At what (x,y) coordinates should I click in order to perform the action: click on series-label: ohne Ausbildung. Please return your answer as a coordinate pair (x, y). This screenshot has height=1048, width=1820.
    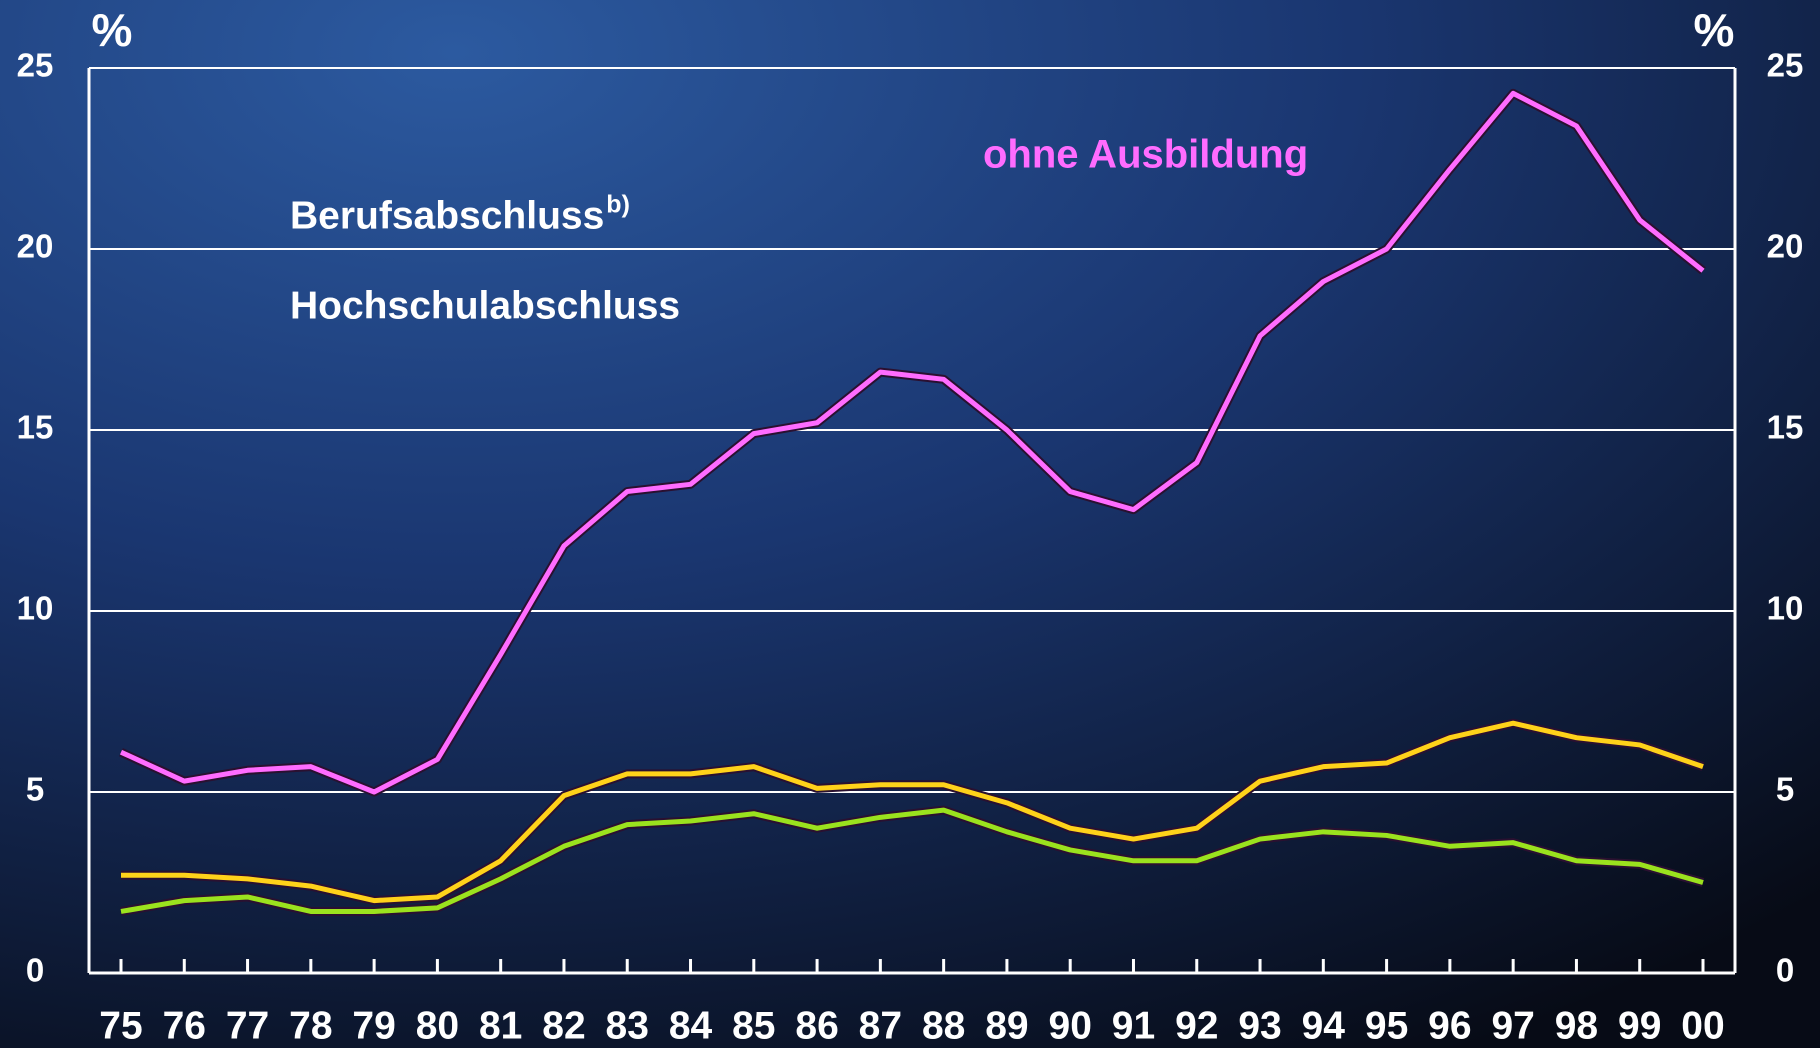
    Looking at the image, I should click on (1145, 155).